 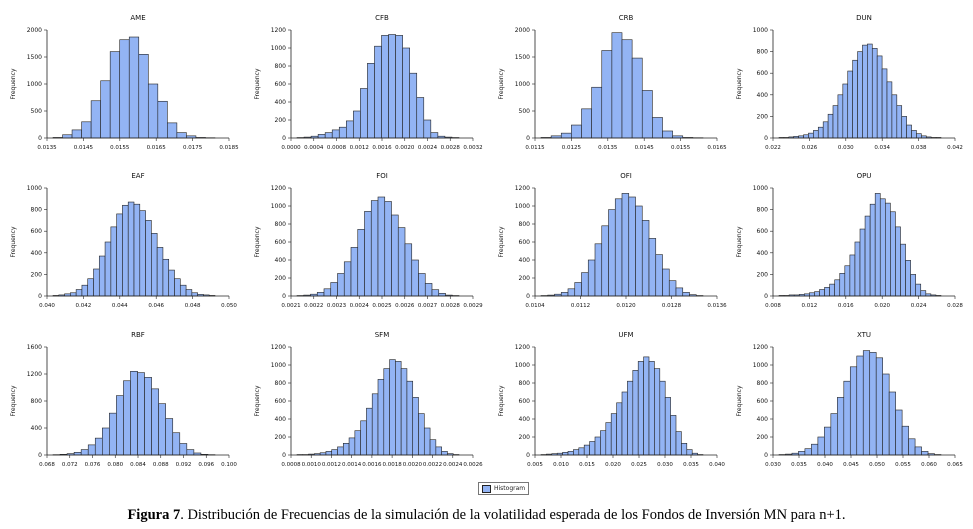 I want to click on x-tick-label: 0.0020, so click(x=413, y=465).